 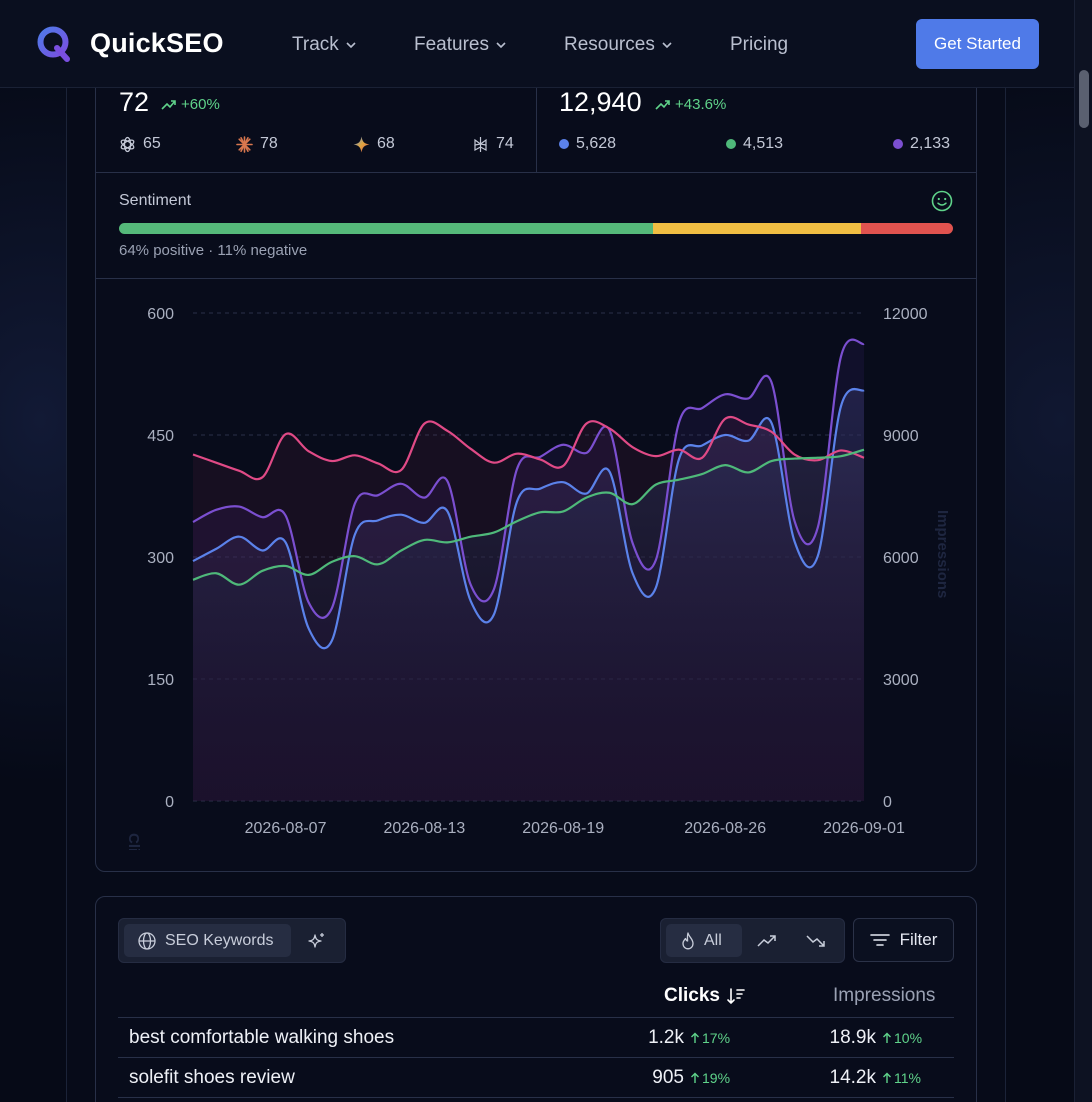 I want to click on impressions-change-text: 10%, so click(x=908, y=1038).